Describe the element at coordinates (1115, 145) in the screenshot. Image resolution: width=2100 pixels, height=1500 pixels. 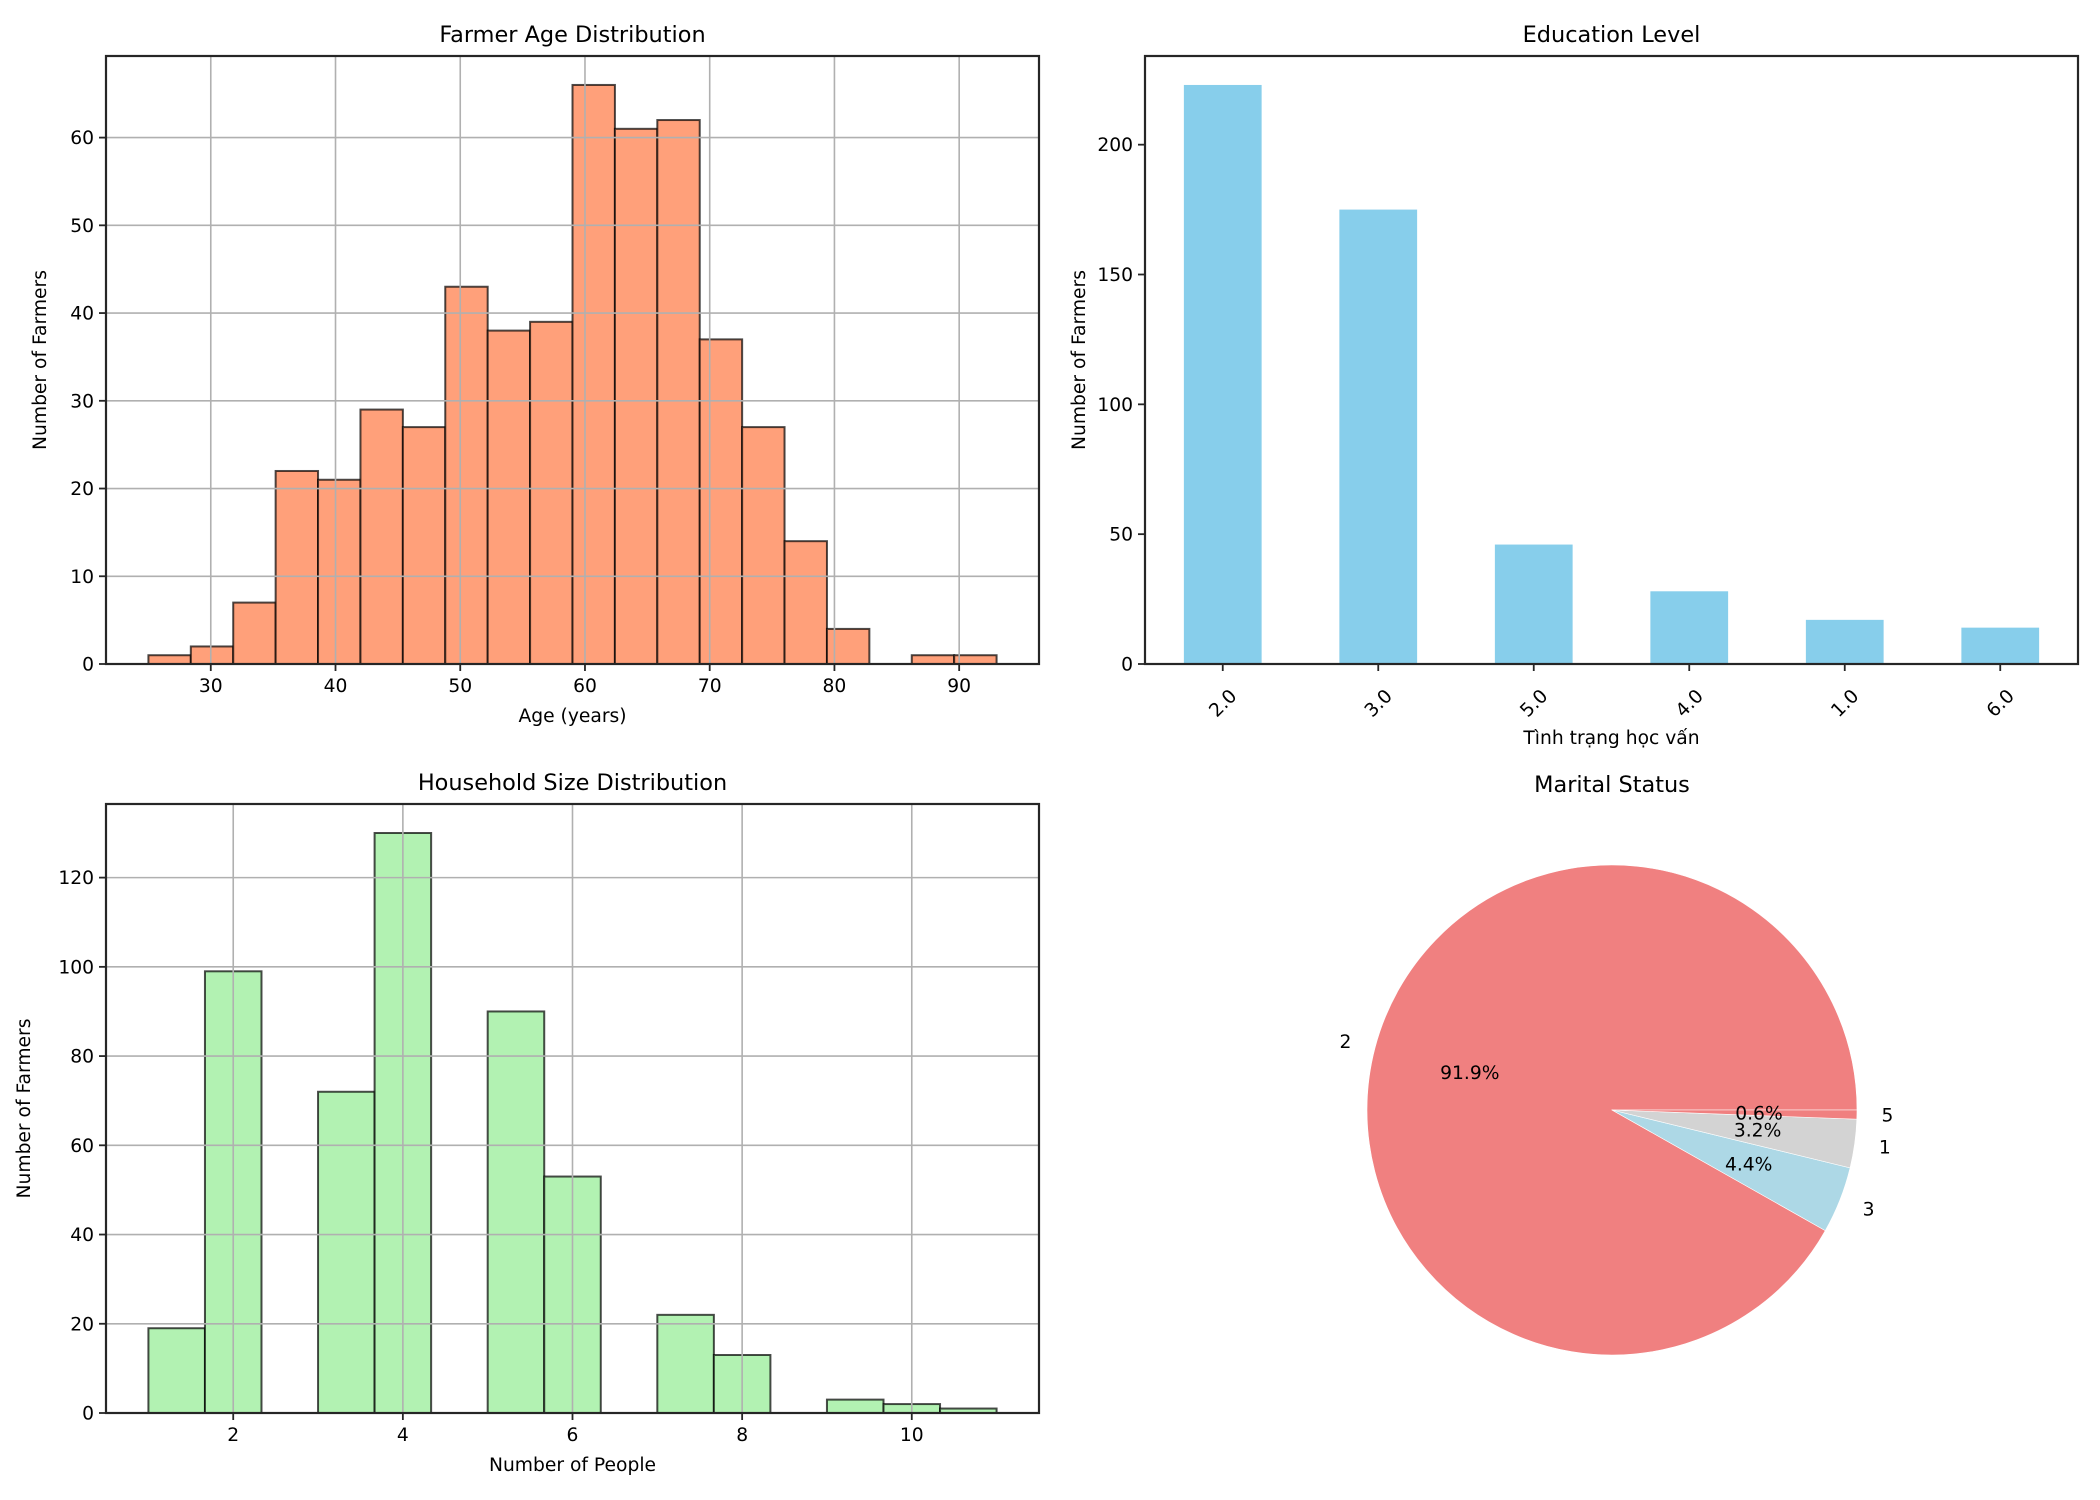
I see `education-ytick-label: 200` at that location.